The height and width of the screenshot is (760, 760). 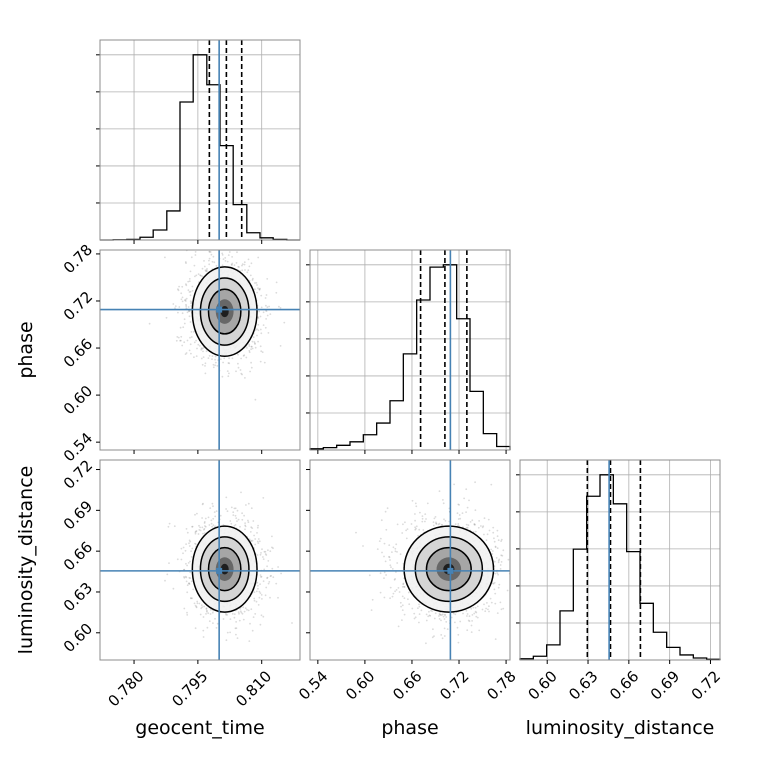 I want to click on y-tick-label-luminosity_distance: 0.69, so click(x=78, y=515).